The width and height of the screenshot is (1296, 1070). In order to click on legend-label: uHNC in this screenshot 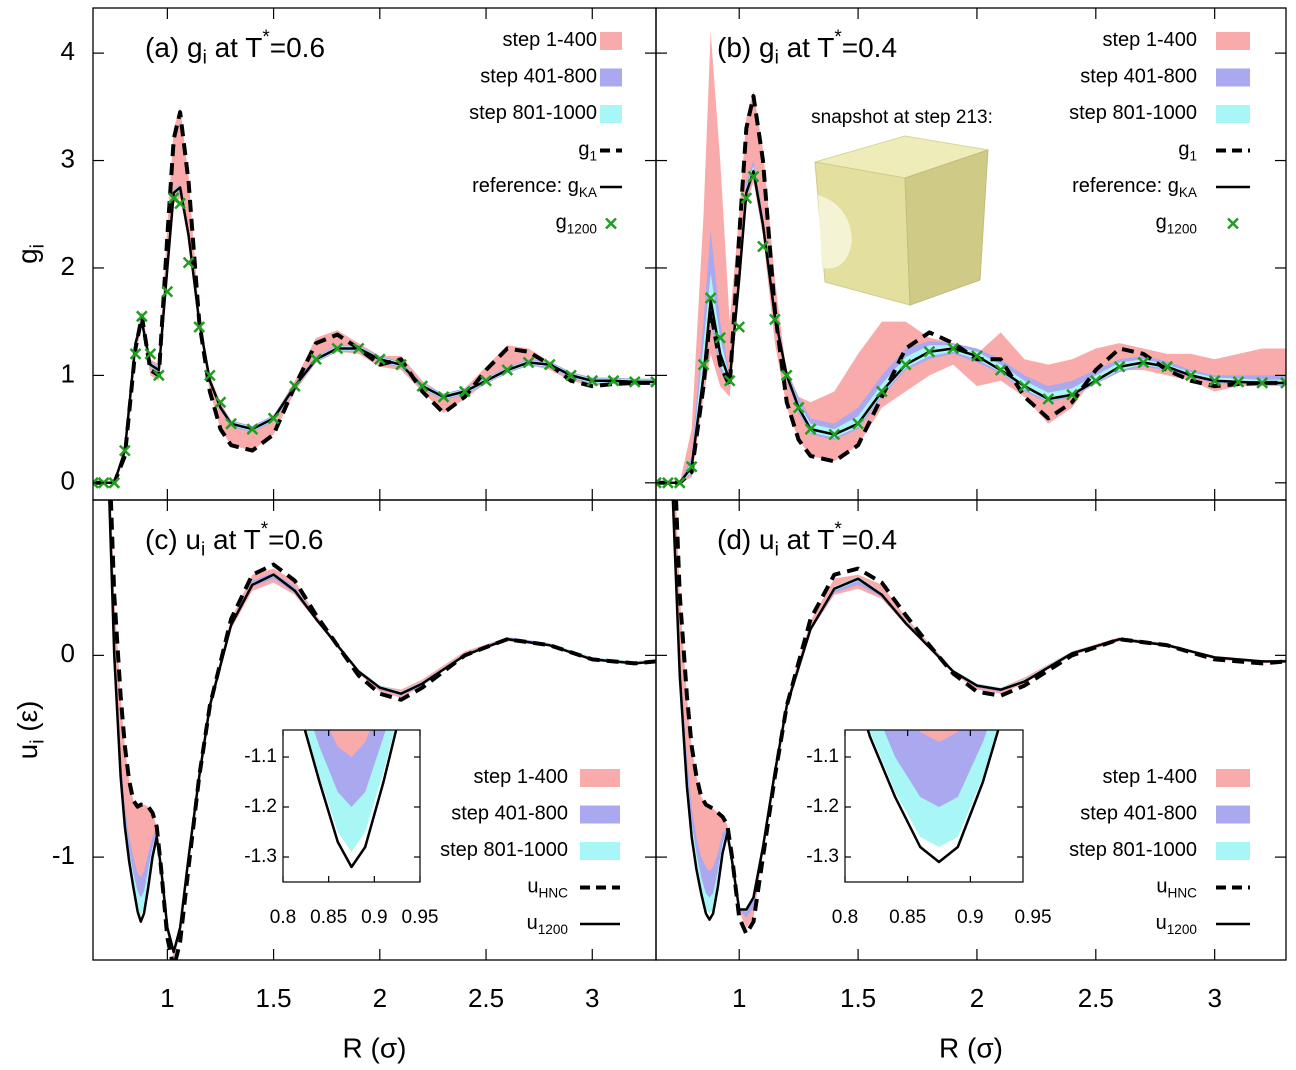, I will do `click(1176, 888)`.